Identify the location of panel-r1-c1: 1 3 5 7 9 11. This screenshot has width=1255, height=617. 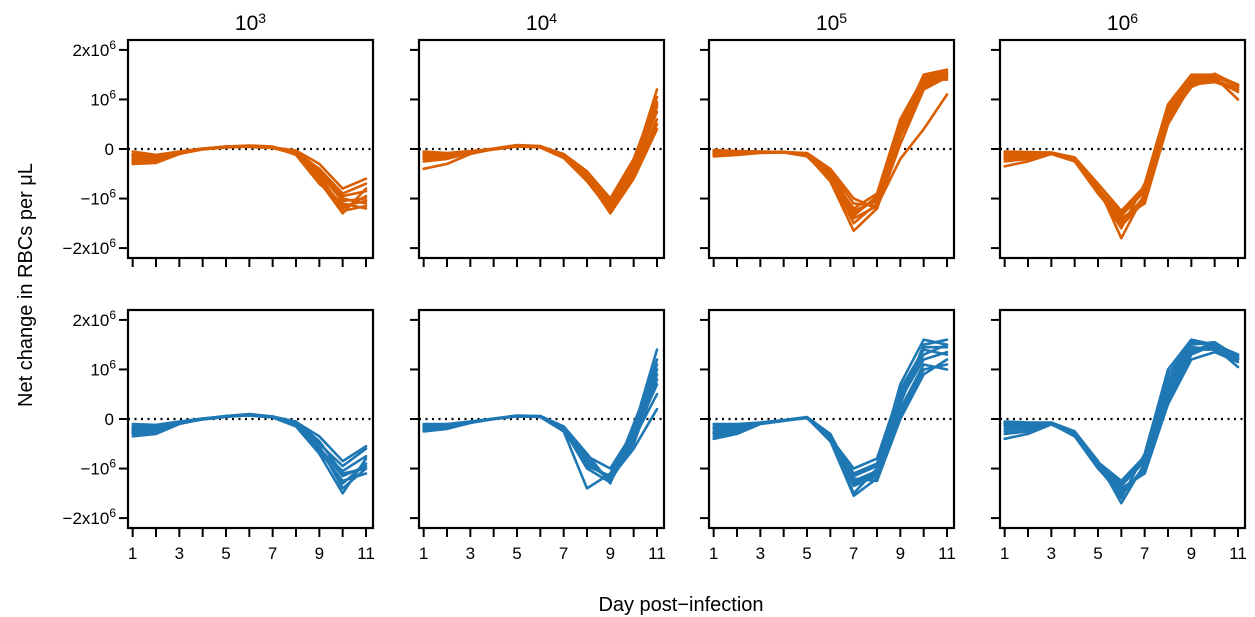
(538, 435).